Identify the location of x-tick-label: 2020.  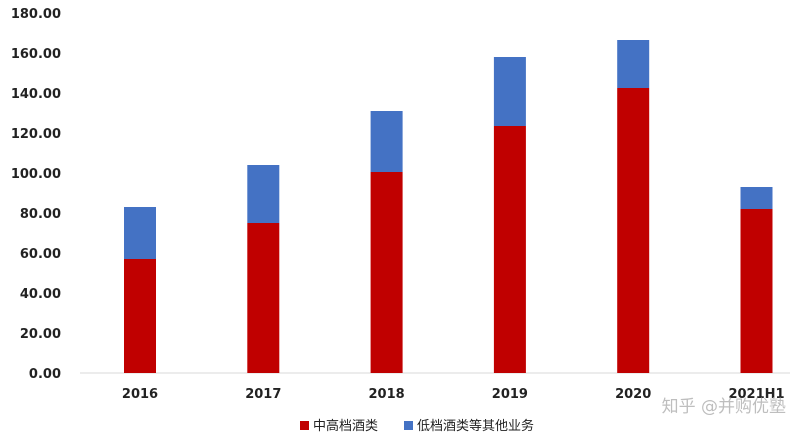
(633, 394).